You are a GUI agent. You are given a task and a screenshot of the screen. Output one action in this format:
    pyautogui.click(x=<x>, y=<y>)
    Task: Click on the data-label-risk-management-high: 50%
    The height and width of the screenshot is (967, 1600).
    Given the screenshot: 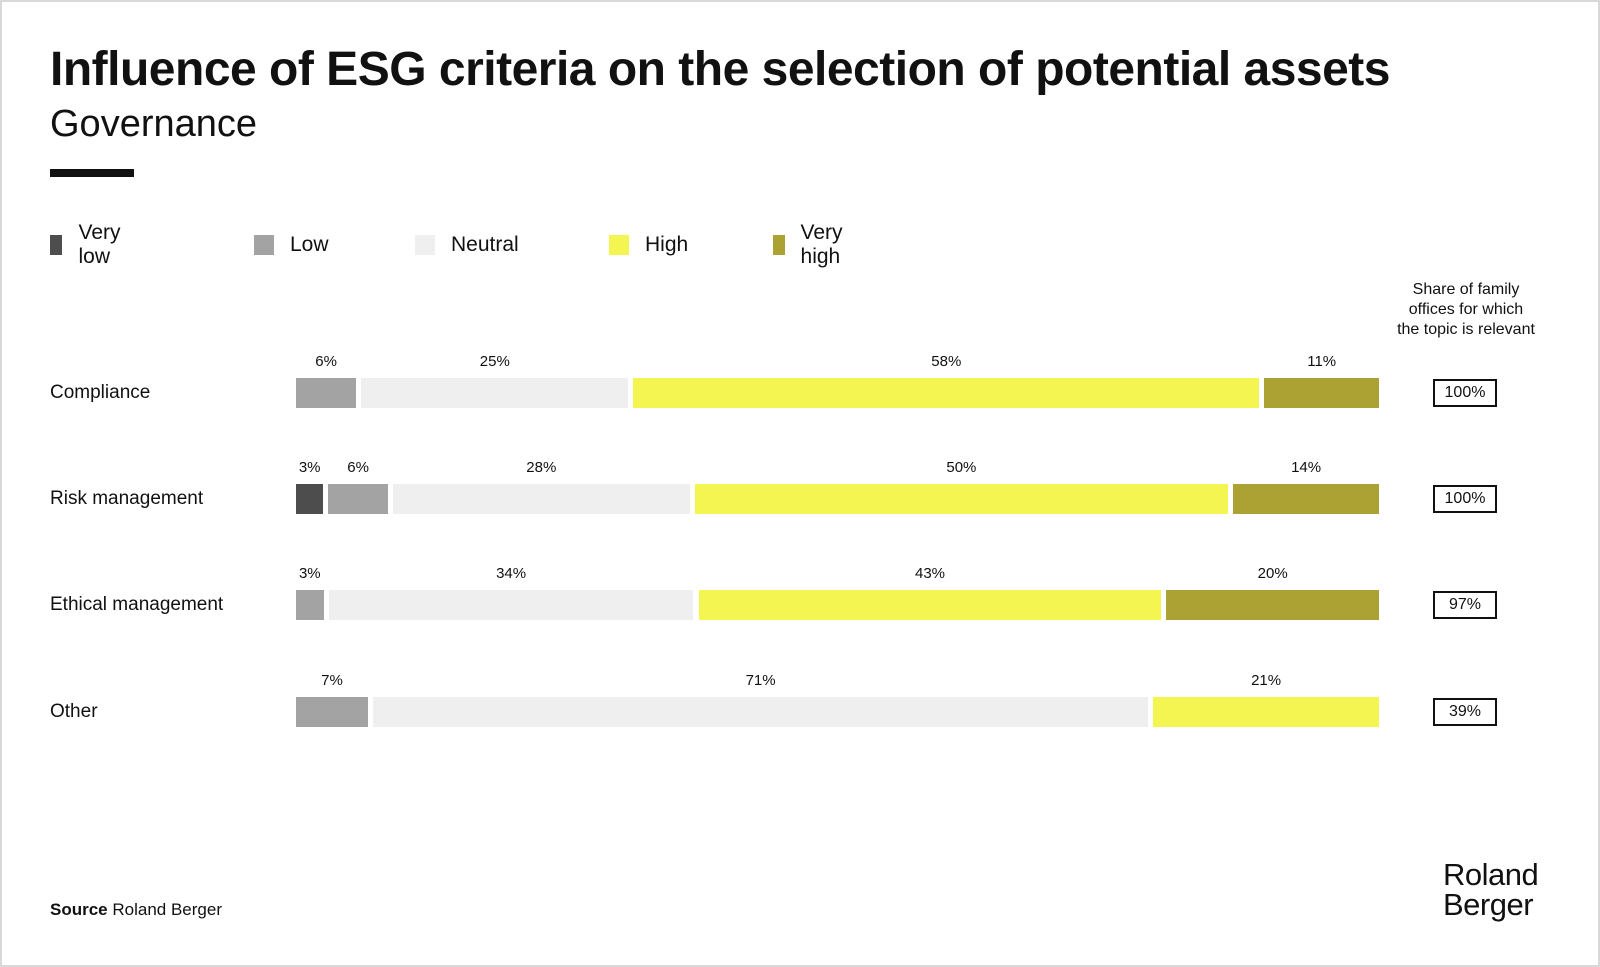 What is the action you would take?
    pyautogui.click(x=961, y=467)
    